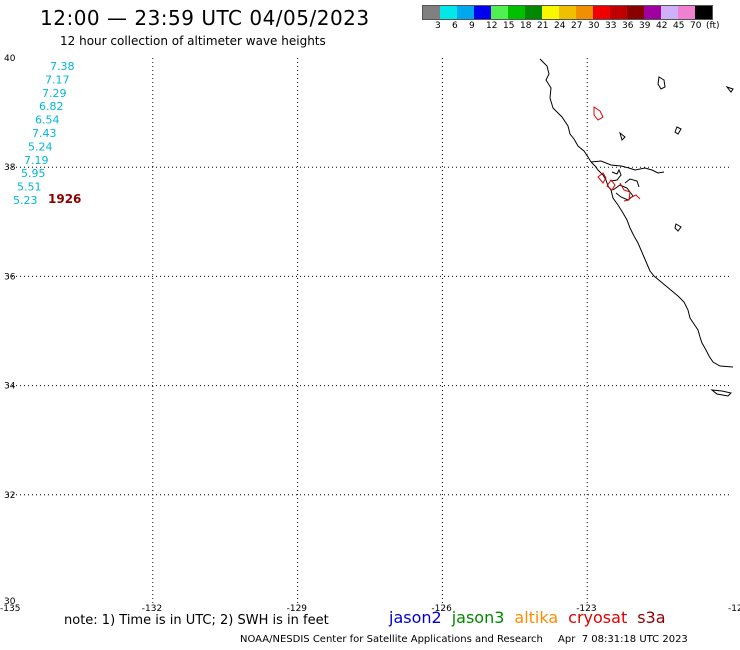 The height and width of the screenshot is (650, 740). Describe the element at coordinates (25, 200) in the screenshot. I see `wave-height-value: 5.23` at that location.